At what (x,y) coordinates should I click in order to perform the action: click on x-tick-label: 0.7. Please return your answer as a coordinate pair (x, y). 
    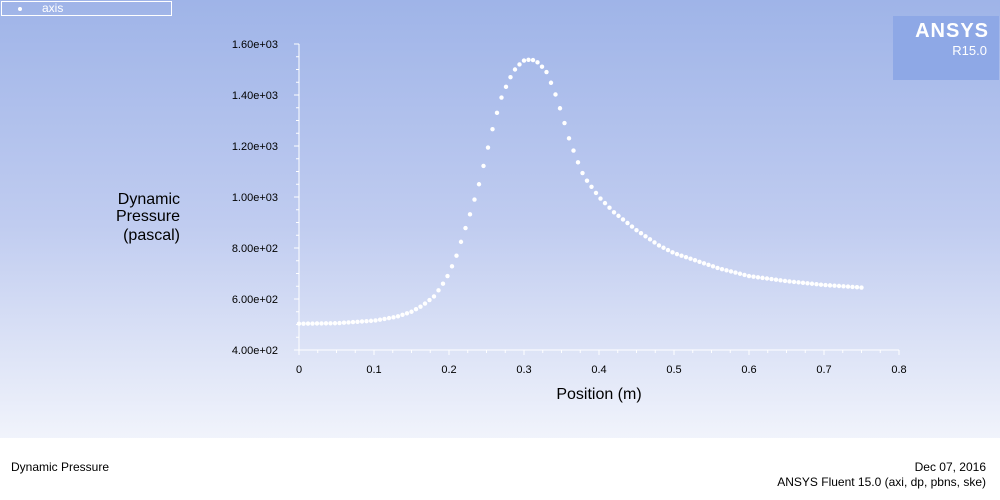
    Looking at the image, I should click on (823, 370).